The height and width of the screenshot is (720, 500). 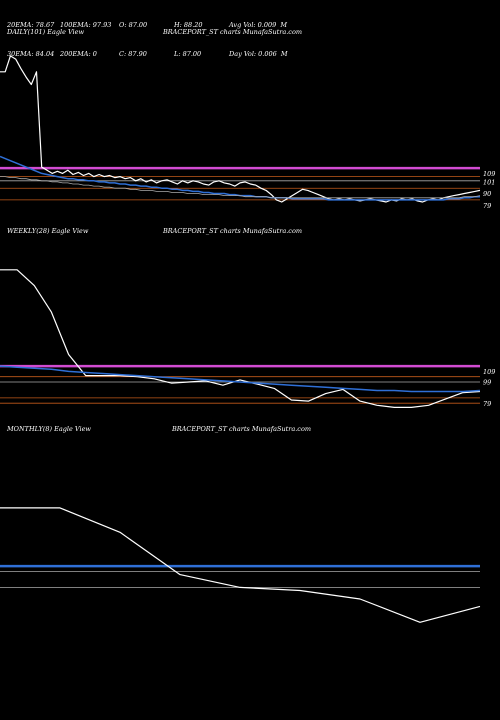 What do you see at coordinates (31, 53) in the screenshot?
I see `ema30-stat: 30EMA: 84.04` at bounding box center [31, 53].